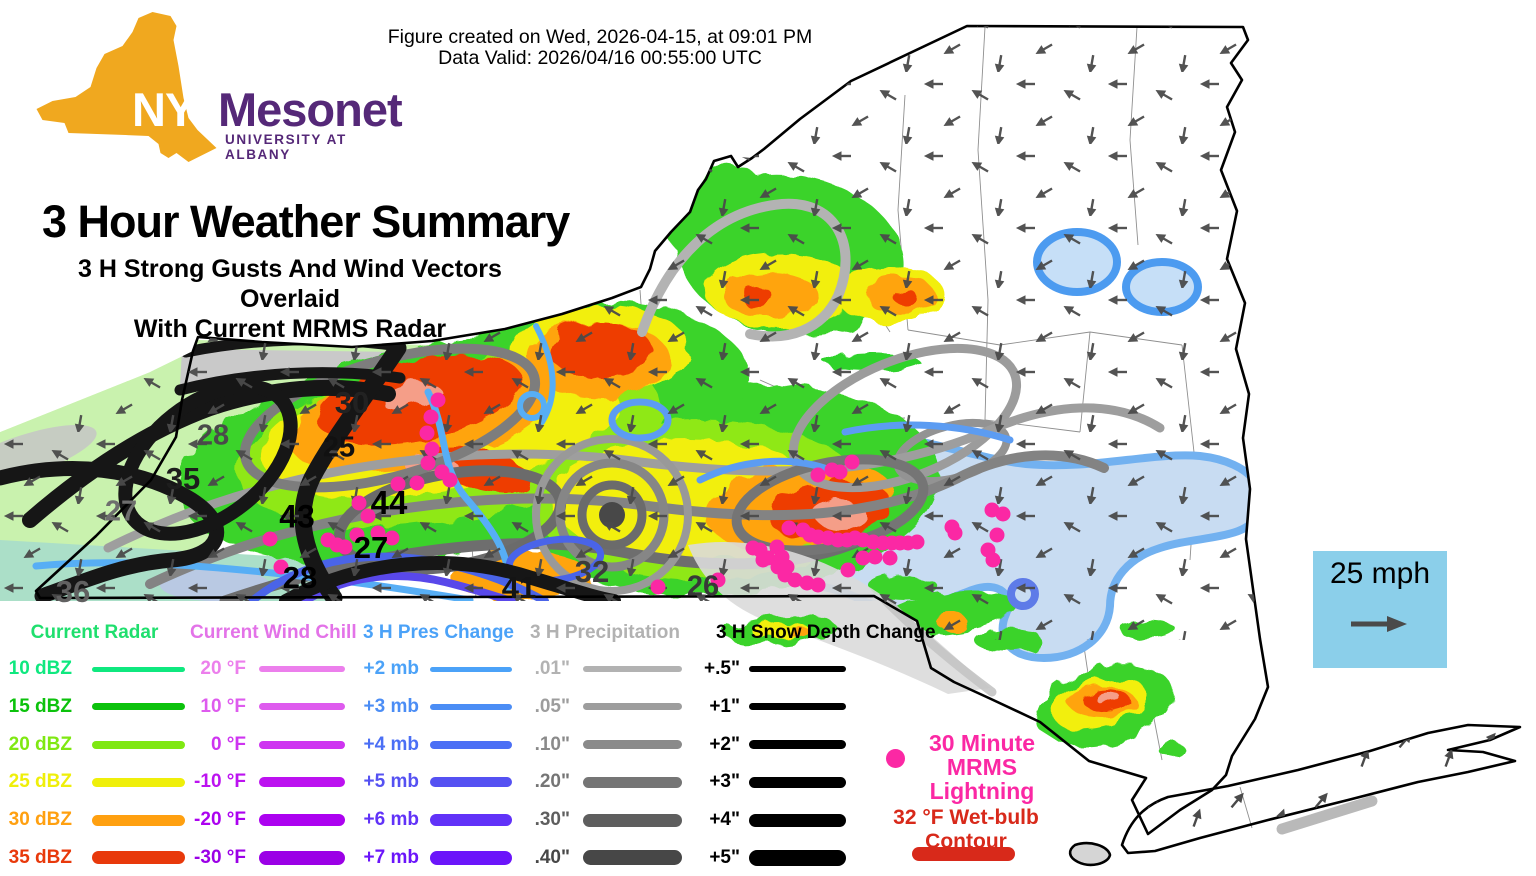 This screenshot has width=1536, height=876. Describe the element at coordinates (391, 668) in the screenshot. I see `legend-row-label: +2 mb` at that location.